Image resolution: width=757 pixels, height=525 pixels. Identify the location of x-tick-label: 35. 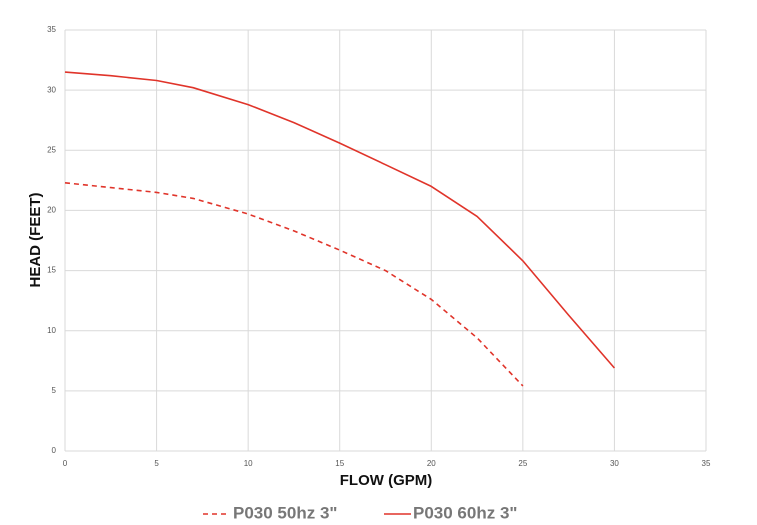
(706, 463).